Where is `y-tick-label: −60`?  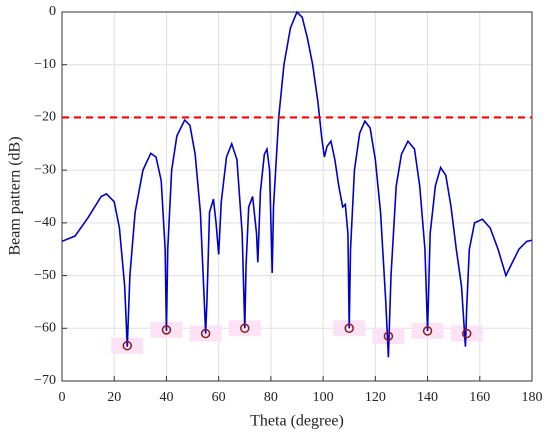 y-tick-label: −60 is located at coordinates (45, 328).